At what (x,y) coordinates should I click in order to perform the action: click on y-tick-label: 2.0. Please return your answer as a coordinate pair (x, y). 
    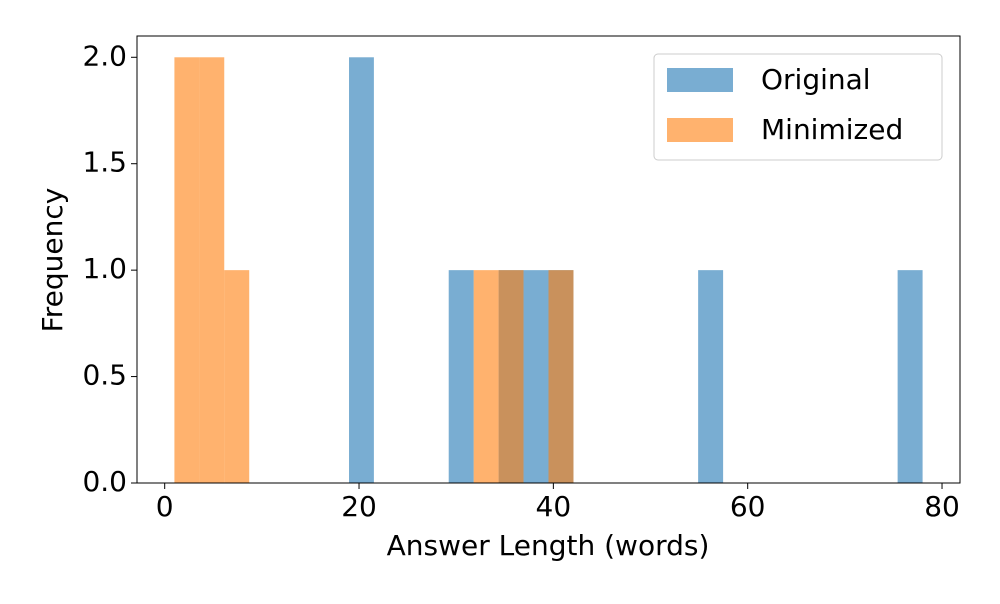
    Looking at the image, I should click on (104, 55).